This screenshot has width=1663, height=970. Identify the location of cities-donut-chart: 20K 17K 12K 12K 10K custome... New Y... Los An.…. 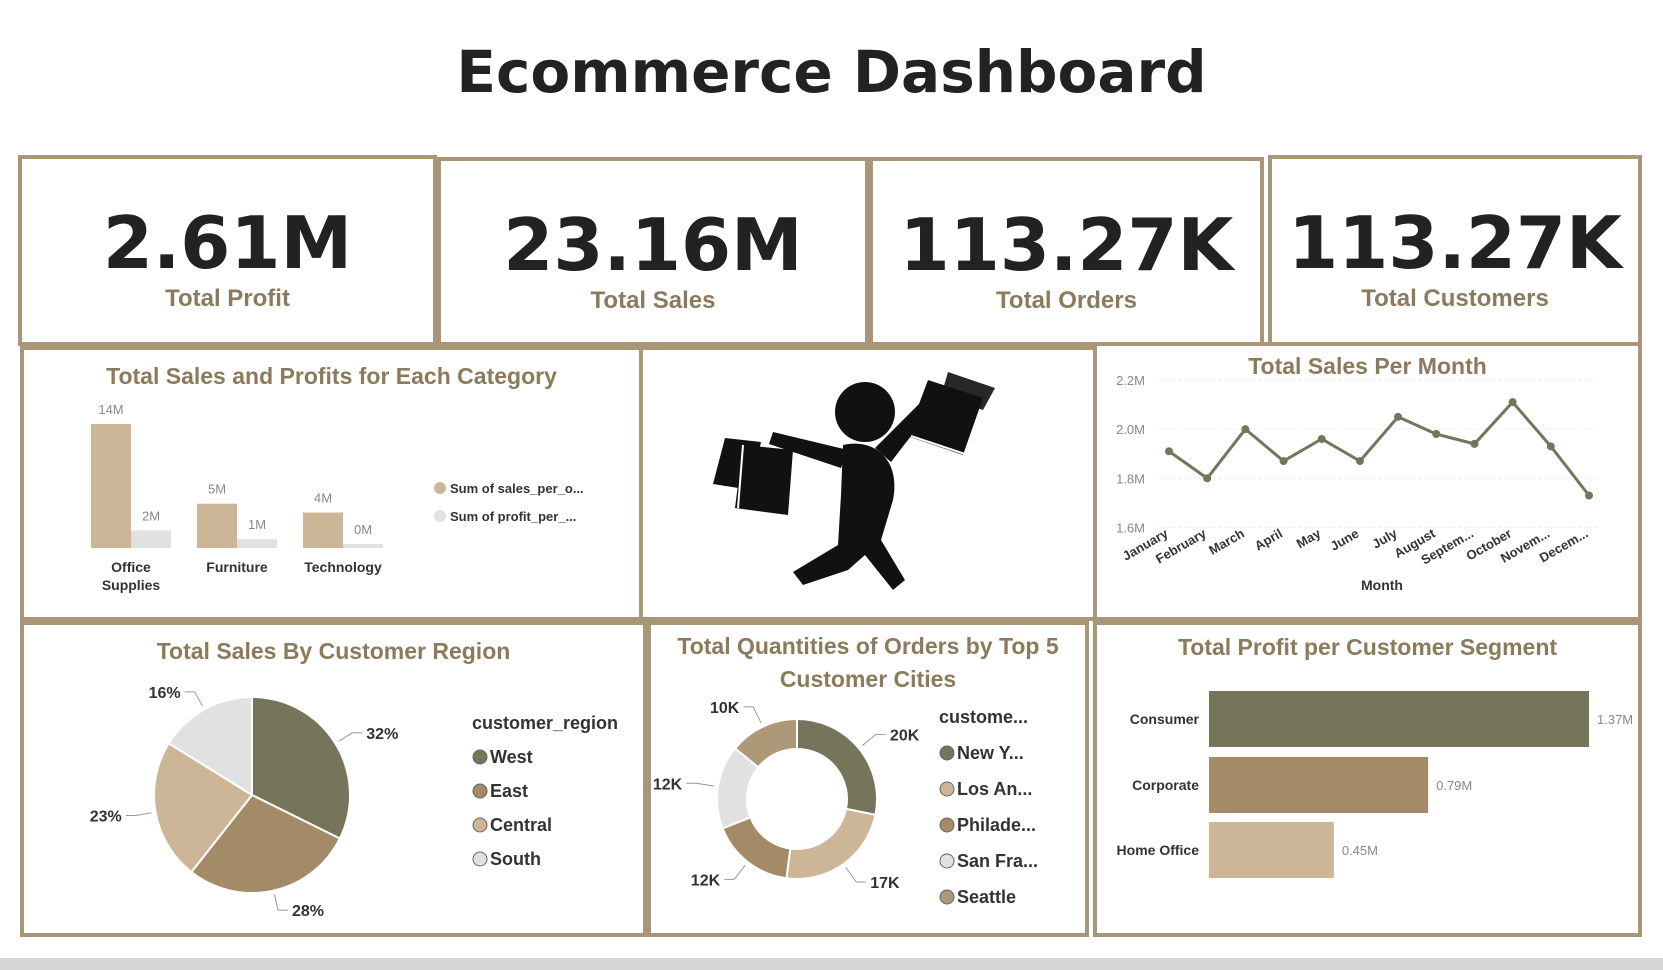
(845, 803).